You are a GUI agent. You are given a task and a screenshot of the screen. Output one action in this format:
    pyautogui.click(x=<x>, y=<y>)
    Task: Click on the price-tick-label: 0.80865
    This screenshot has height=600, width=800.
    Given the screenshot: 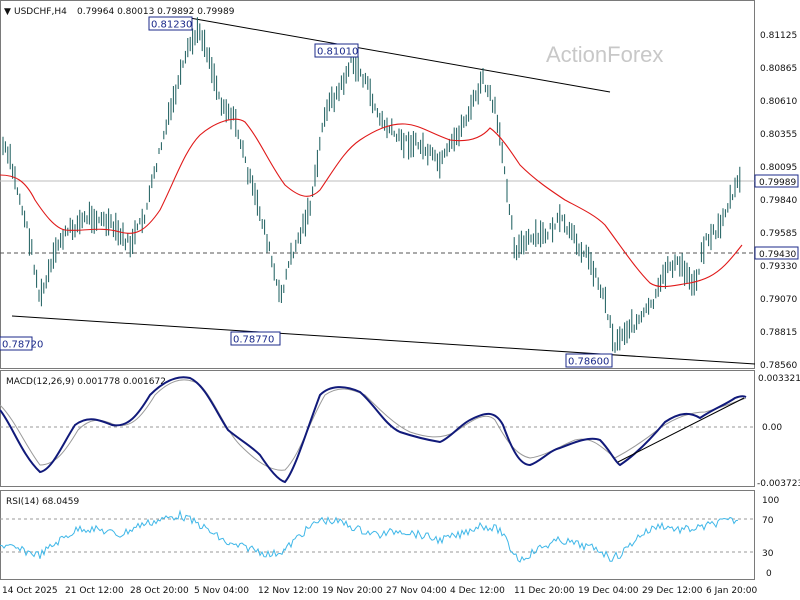 What is the action you would take?
    pyautogui.click(x=778, y=69)
    